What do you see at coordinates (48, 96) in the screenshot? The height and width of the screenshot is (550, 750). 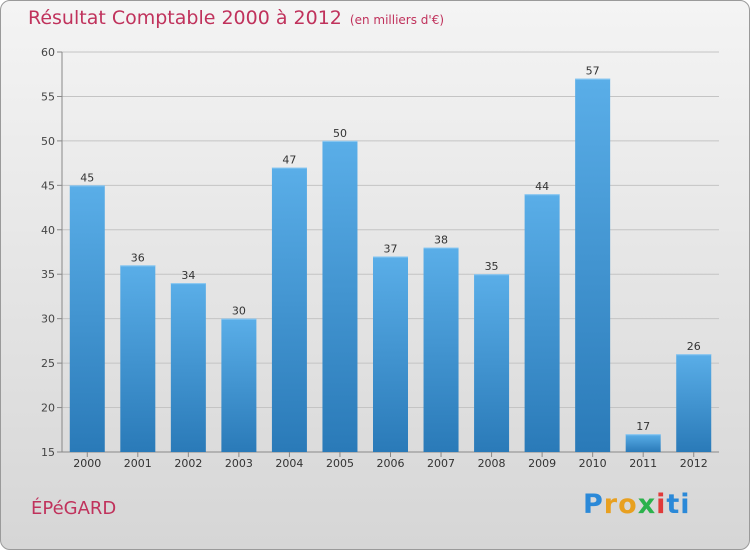 I see `y-tick-label: 55` at bounding box center [48, 96].